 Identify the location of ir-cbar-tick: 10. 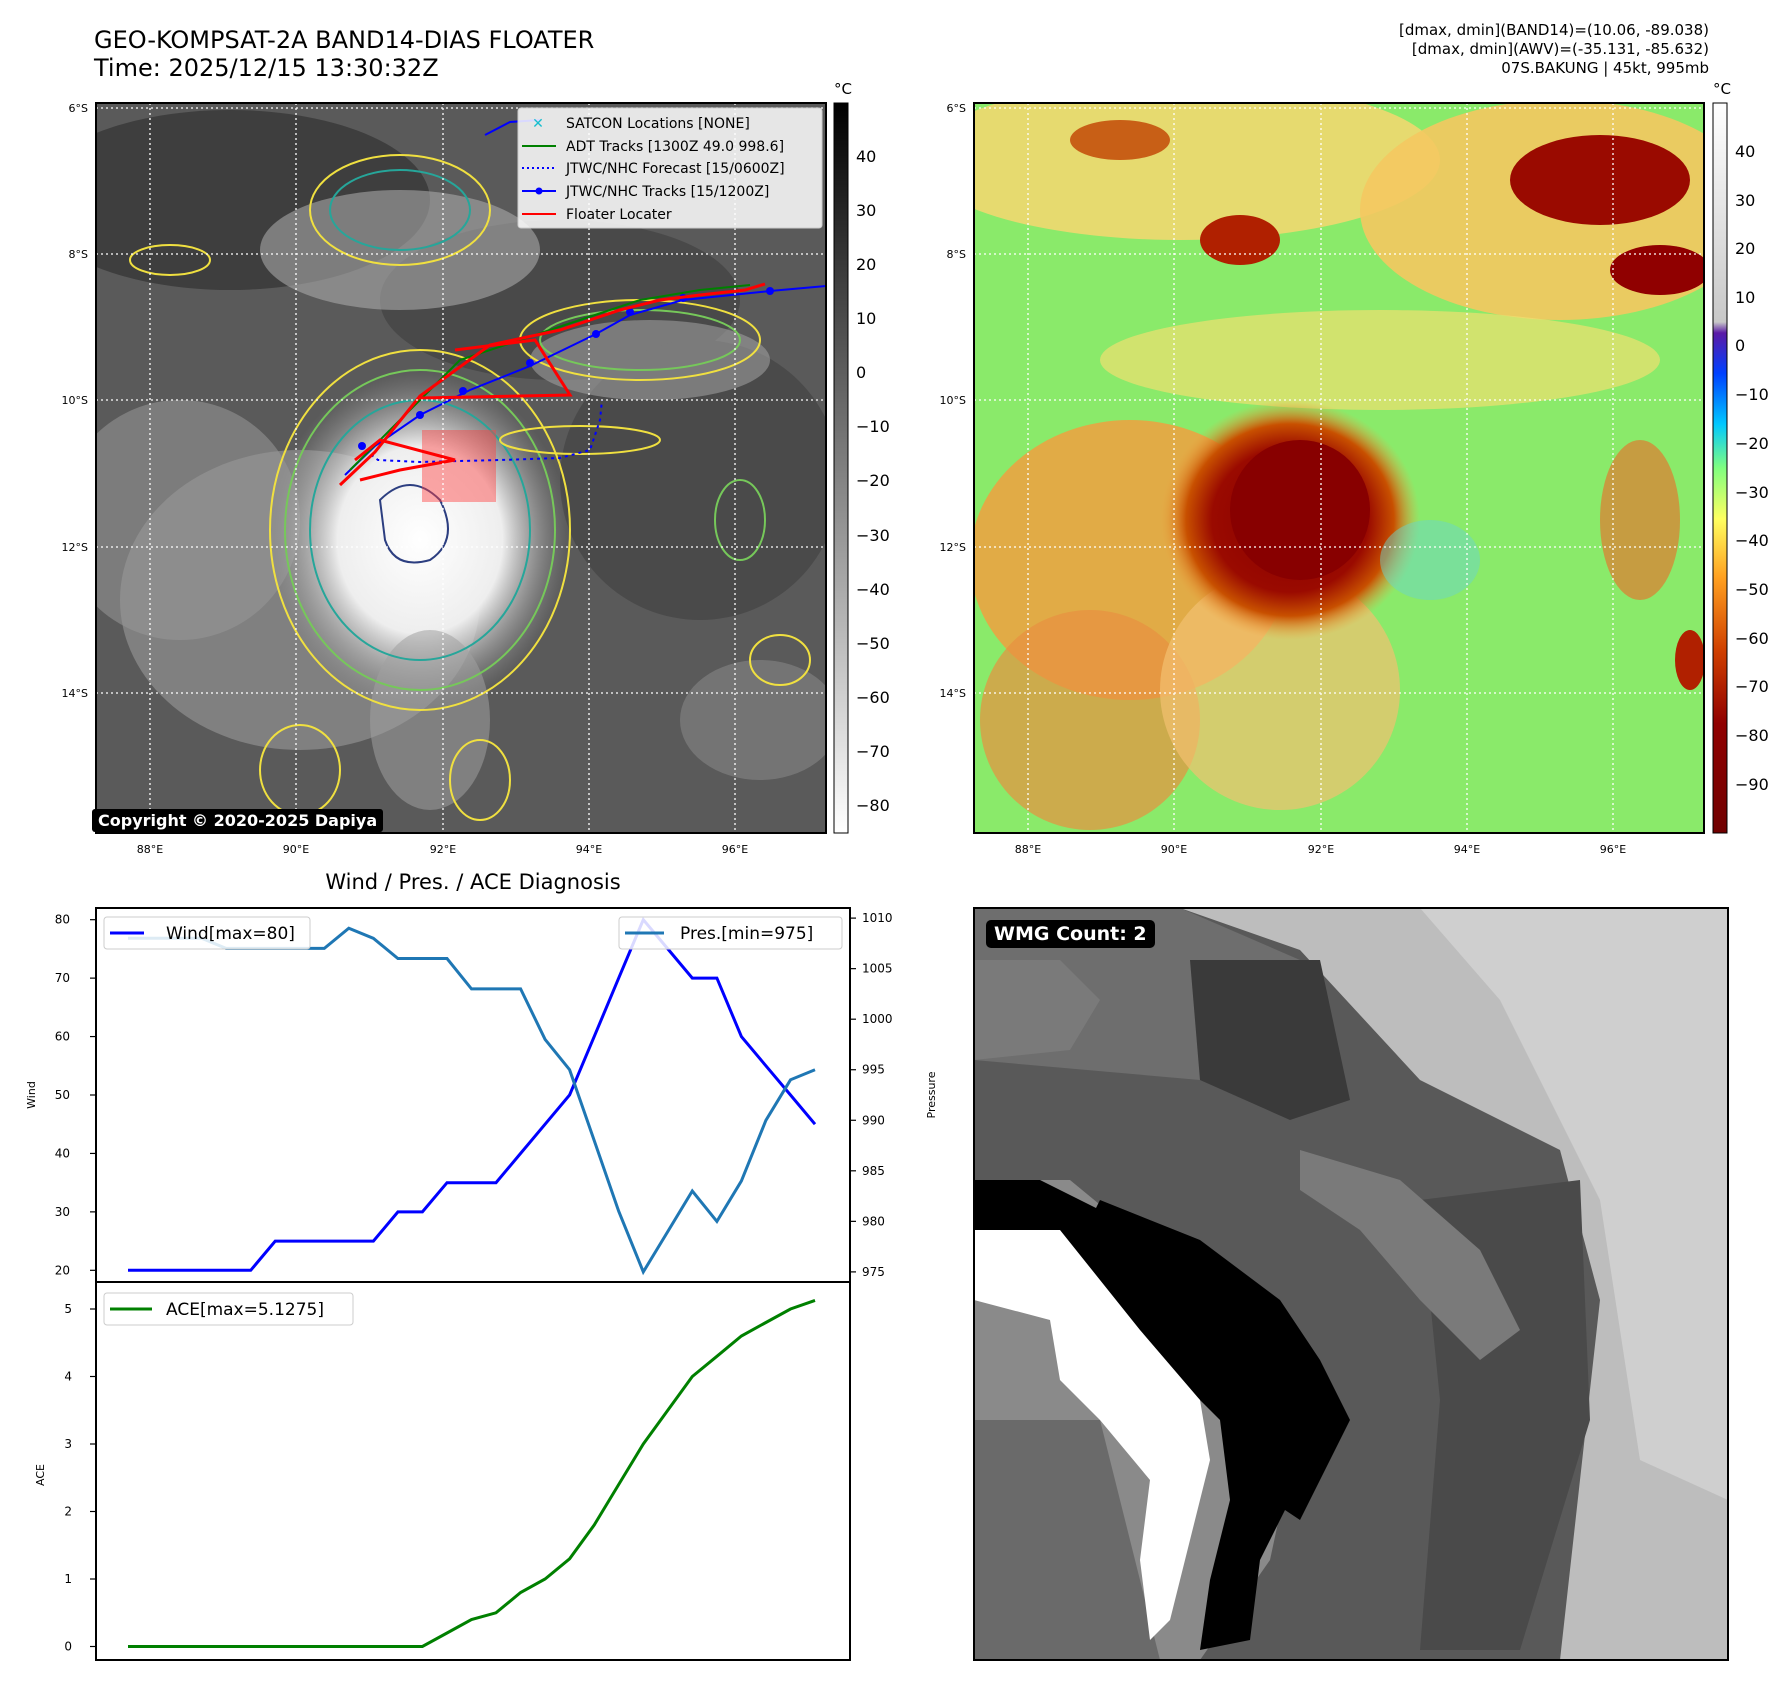
(866, 318).